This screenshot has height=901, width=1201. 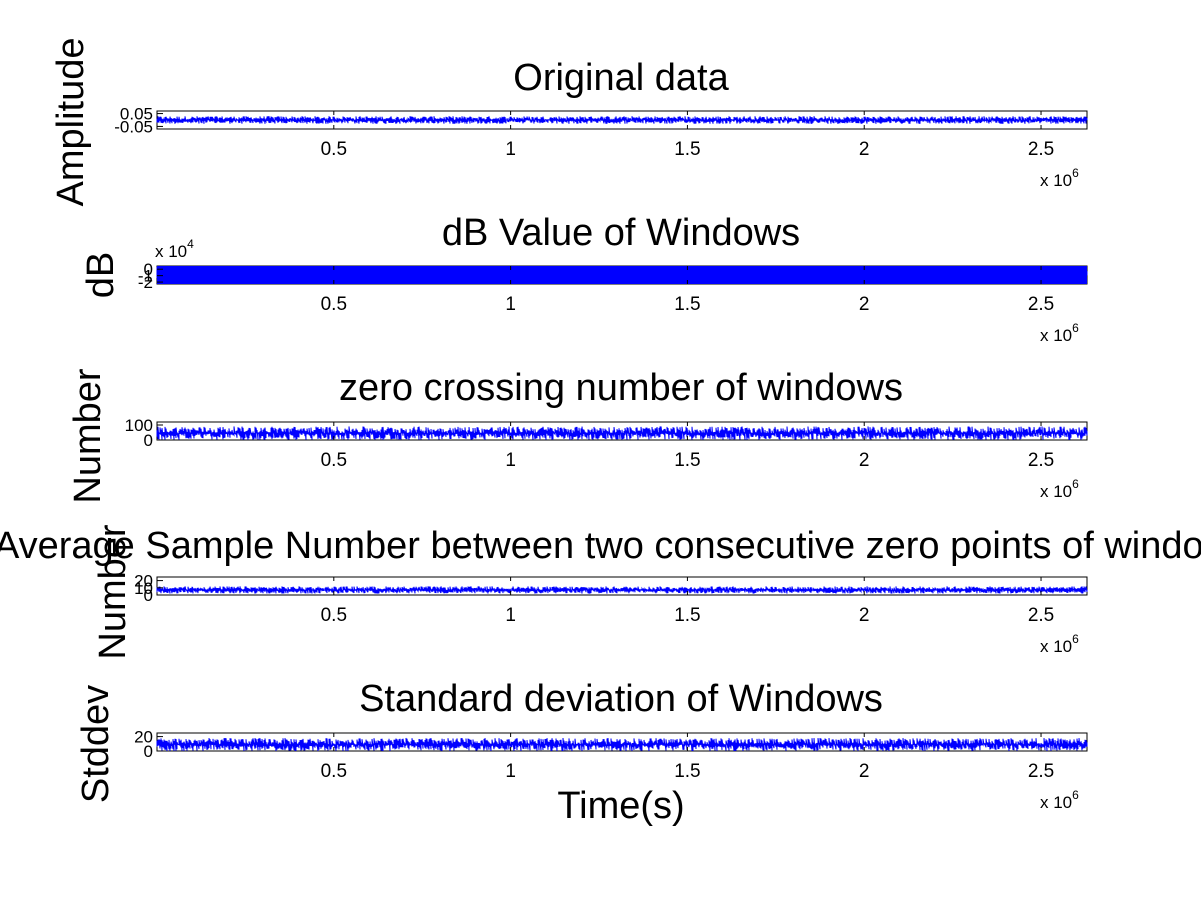 I want to click on subplot-title: zero crossing number of windows, so click(x=621, y=388).